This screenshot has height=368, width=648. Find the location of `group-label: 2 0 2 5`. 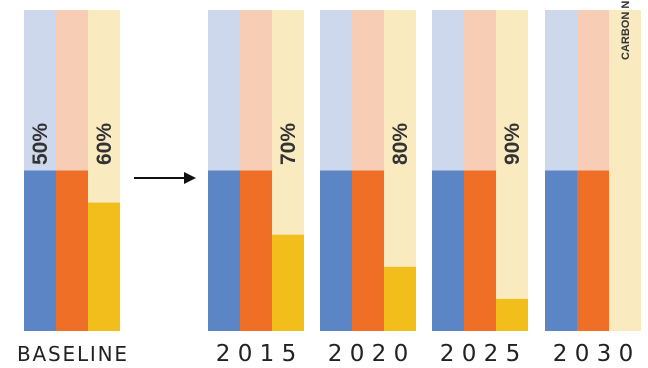

group-label: 2 0 2 5 is located at coordinates (480, 354).